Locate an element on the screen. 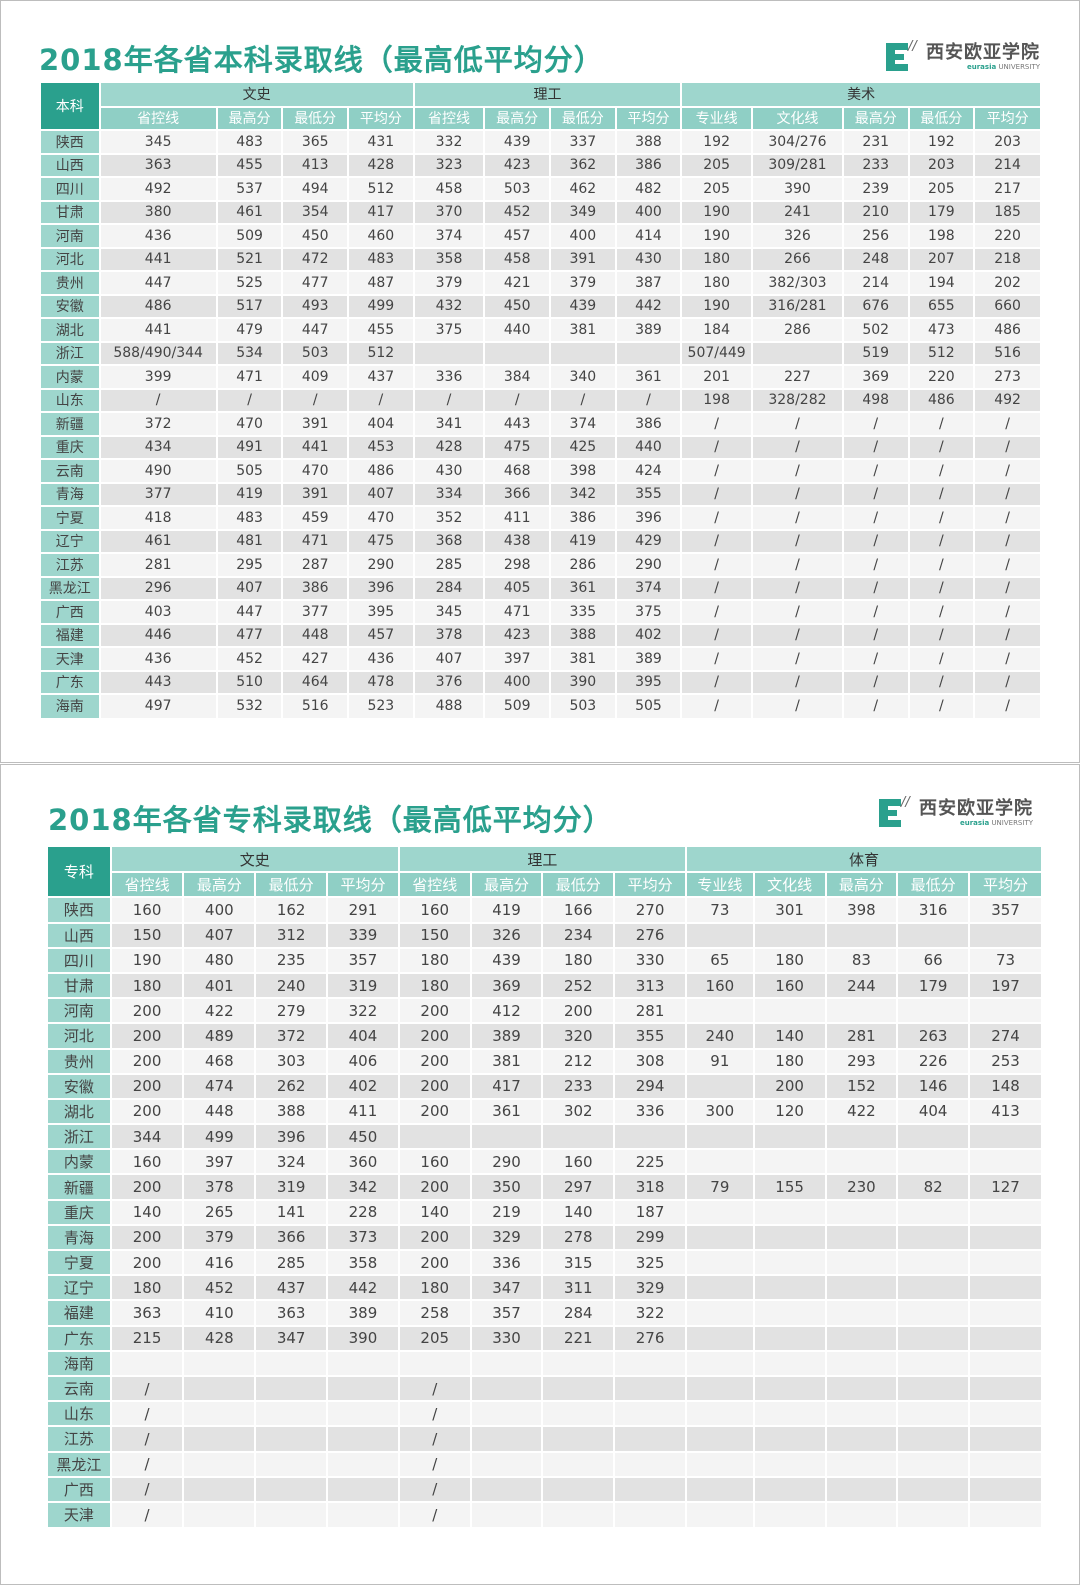 This screenshot has height=1585, width=1080. table-row: 云南 / / is located at coordinates (544, 1388).